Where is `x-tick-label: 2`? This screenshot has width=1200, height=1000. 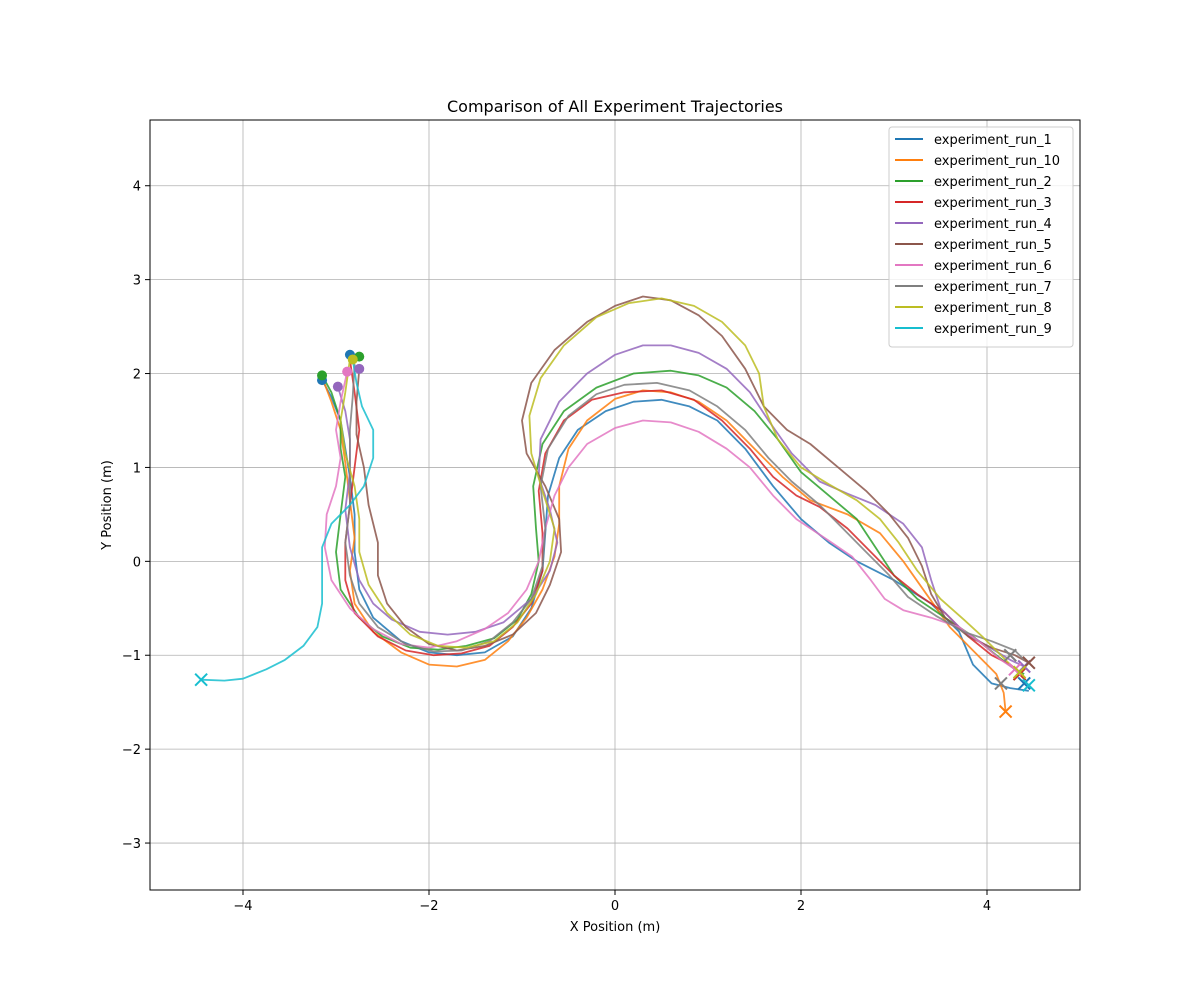 x-tick-label: 2 is located at coordinates (801, 906).